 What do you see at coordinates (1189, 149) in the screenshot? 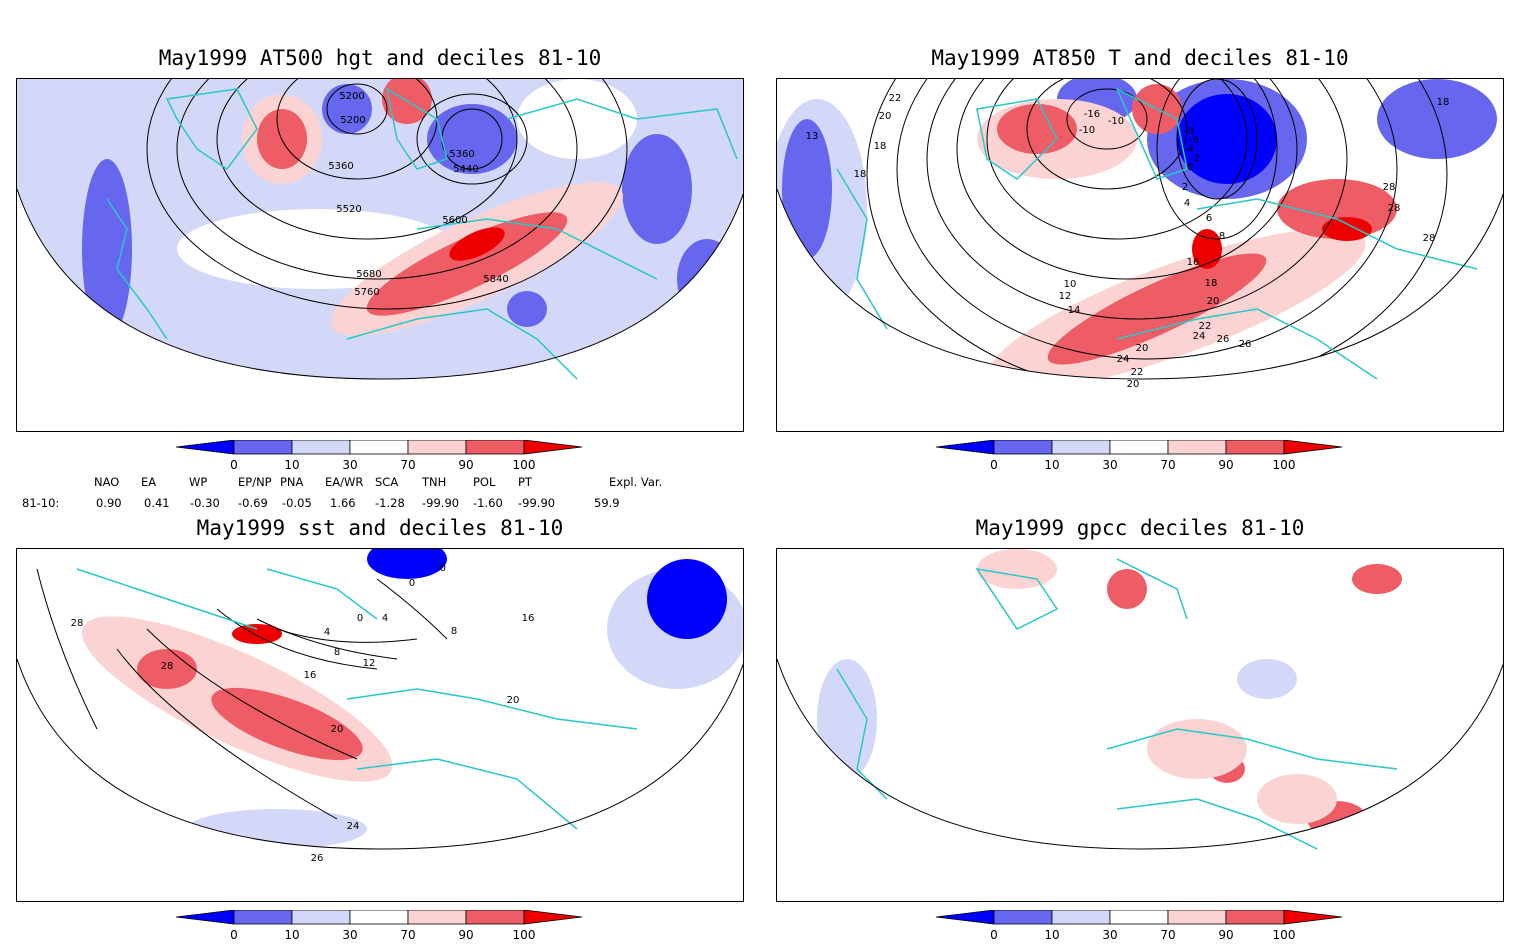
I see `contour-label: -4` at bounding box center [1189, 149].